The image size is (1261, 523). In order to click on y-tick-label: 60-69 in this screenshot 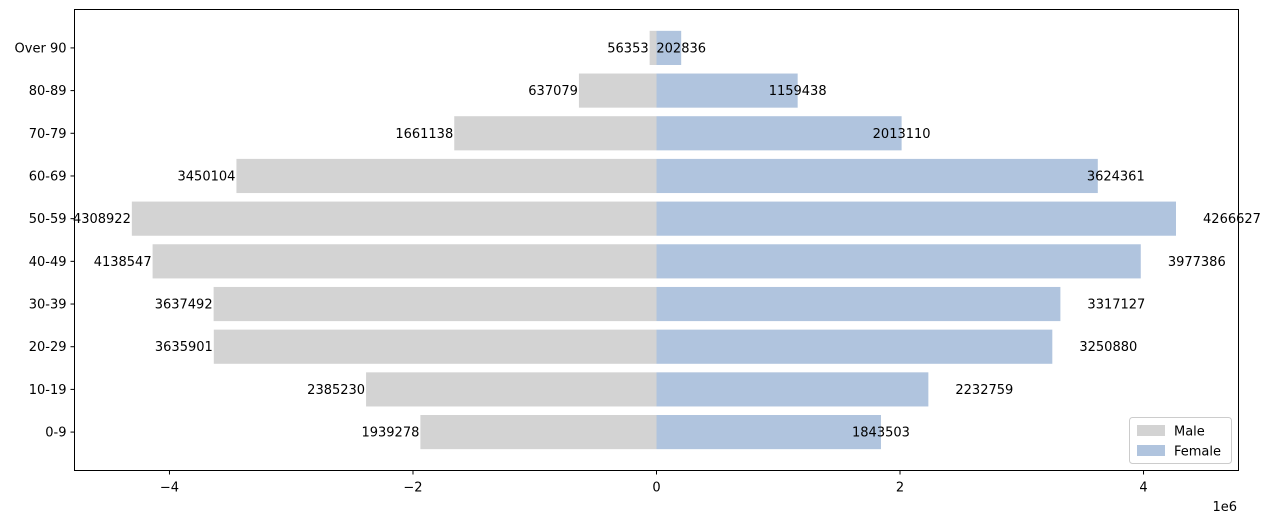, I will do `click(48, 176)`.